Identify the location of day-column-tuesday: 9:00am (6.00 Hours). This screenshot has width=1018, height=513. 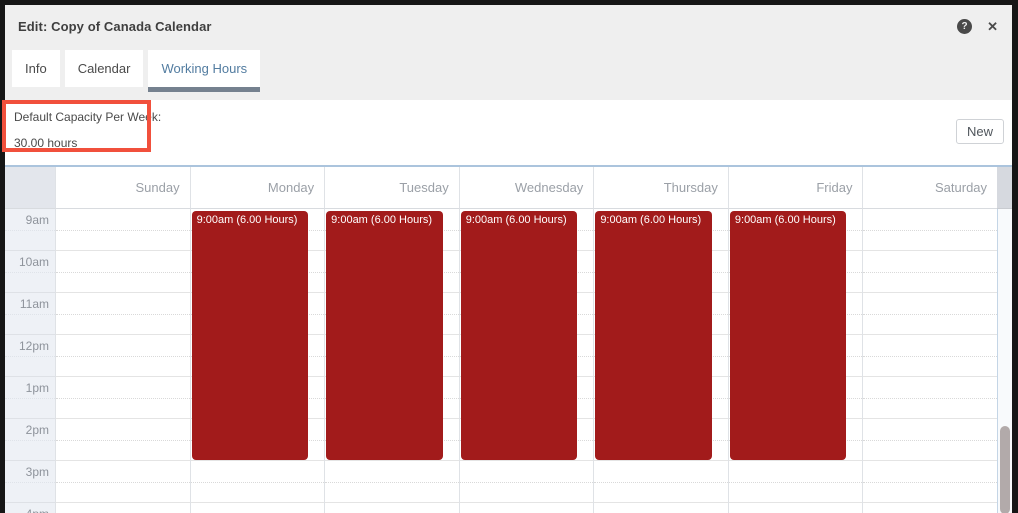
(391, 361).